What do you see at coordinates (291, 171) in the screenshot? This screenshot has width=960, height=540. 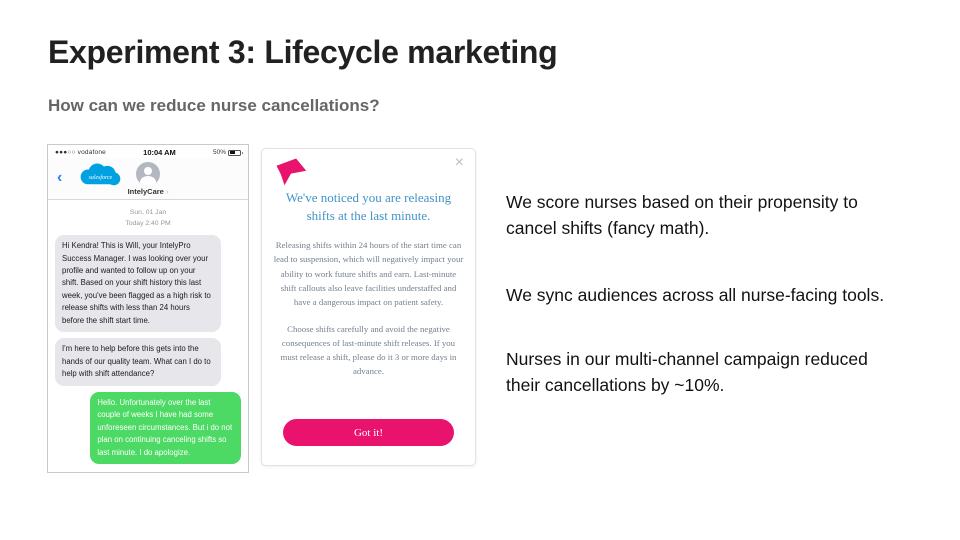 I see `intelycare-arrow-logo-icon` at bounding box center [291, 171].